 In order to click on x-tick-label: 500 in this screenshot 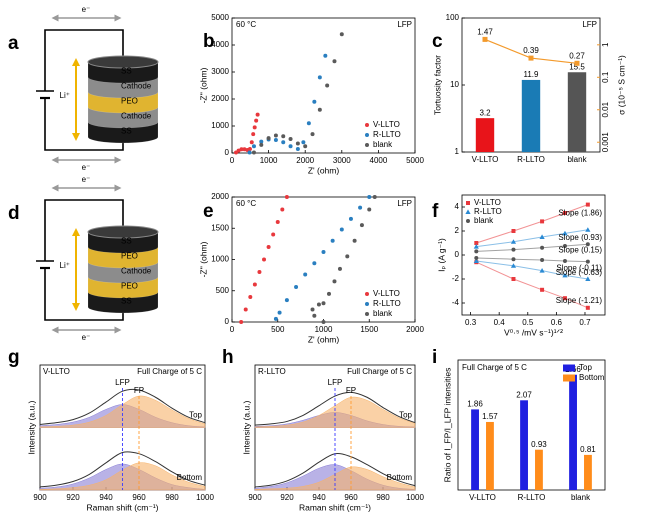, I will do `click(278, 329)`.